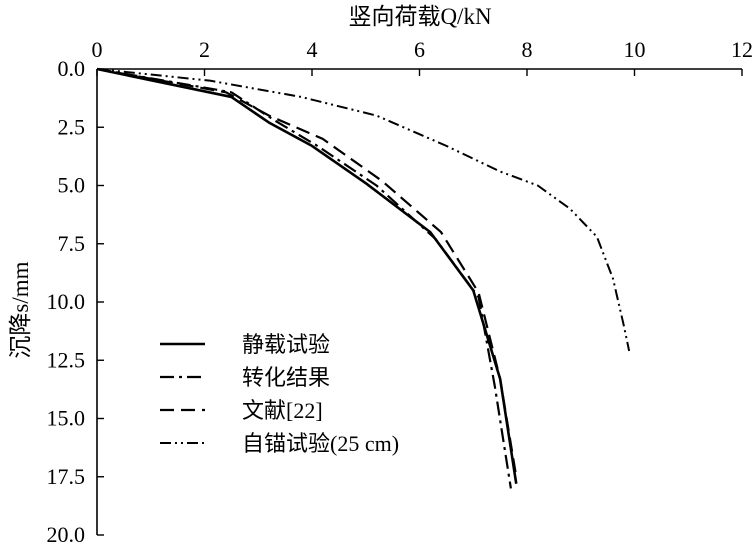  I want to click on y-axis-title: 沉降s/mm, so click(20, 309).